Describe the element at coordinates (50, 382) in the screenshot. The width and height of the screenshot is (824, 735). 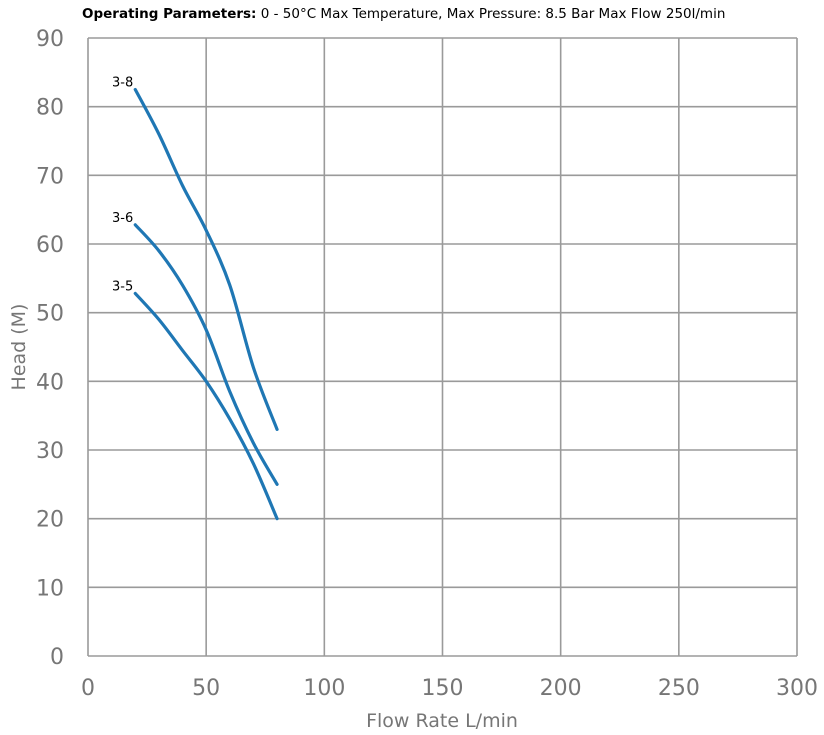
I see `y-tick-label: 40` at that location.